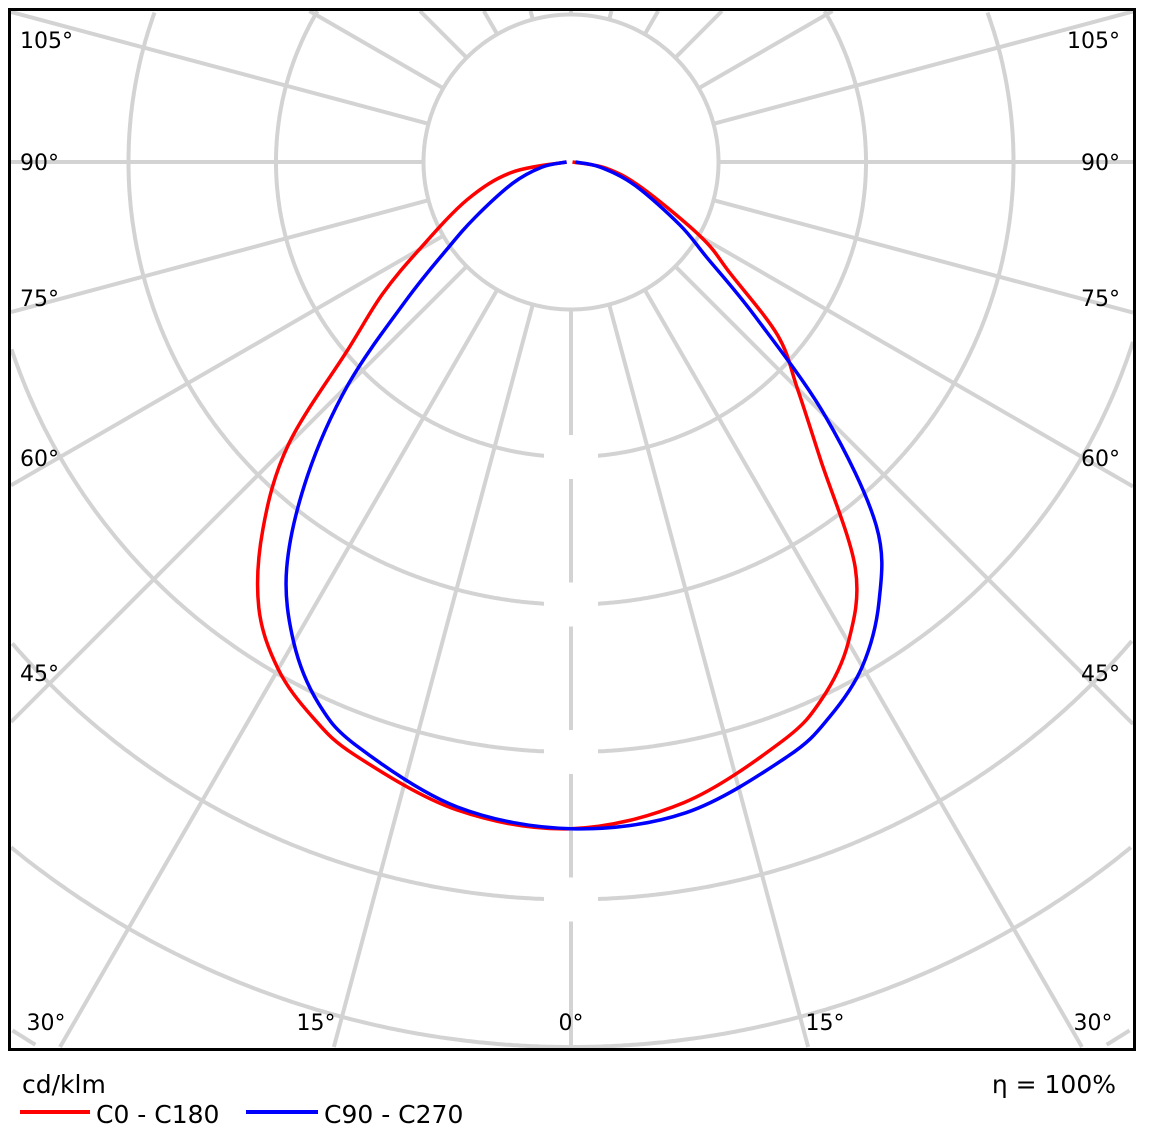 The image size is (1164, 1140). Describe the element at coordinates (46, 358) in the screenshot. I see `left-angle-labels: 105° 90° 75° 60° 45°` at that location.